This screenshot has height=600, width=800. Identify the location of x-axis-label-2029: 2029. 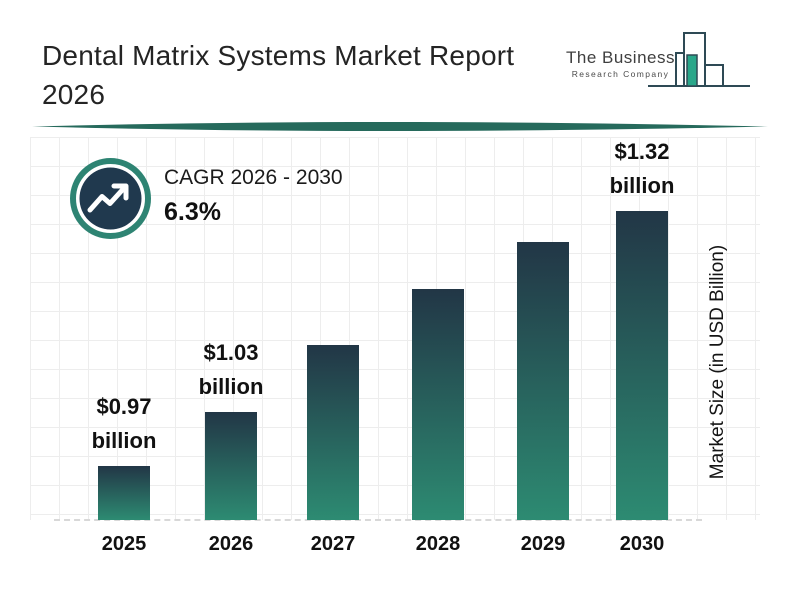
(543, 544).